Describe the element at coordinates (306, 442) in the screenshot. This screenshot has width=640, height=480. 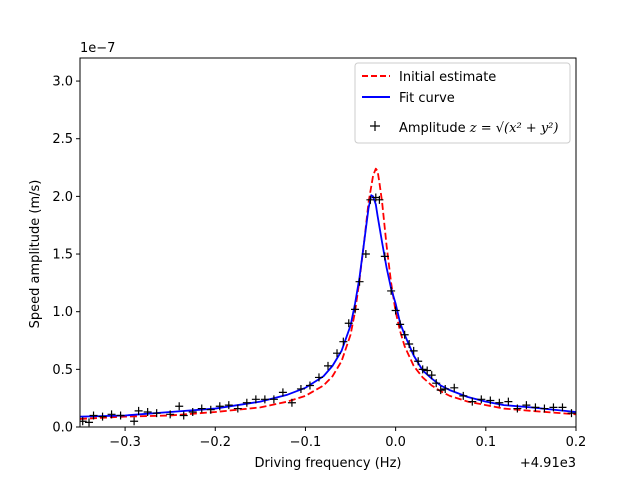
I see `x-tick-label: −0.1` at that location.